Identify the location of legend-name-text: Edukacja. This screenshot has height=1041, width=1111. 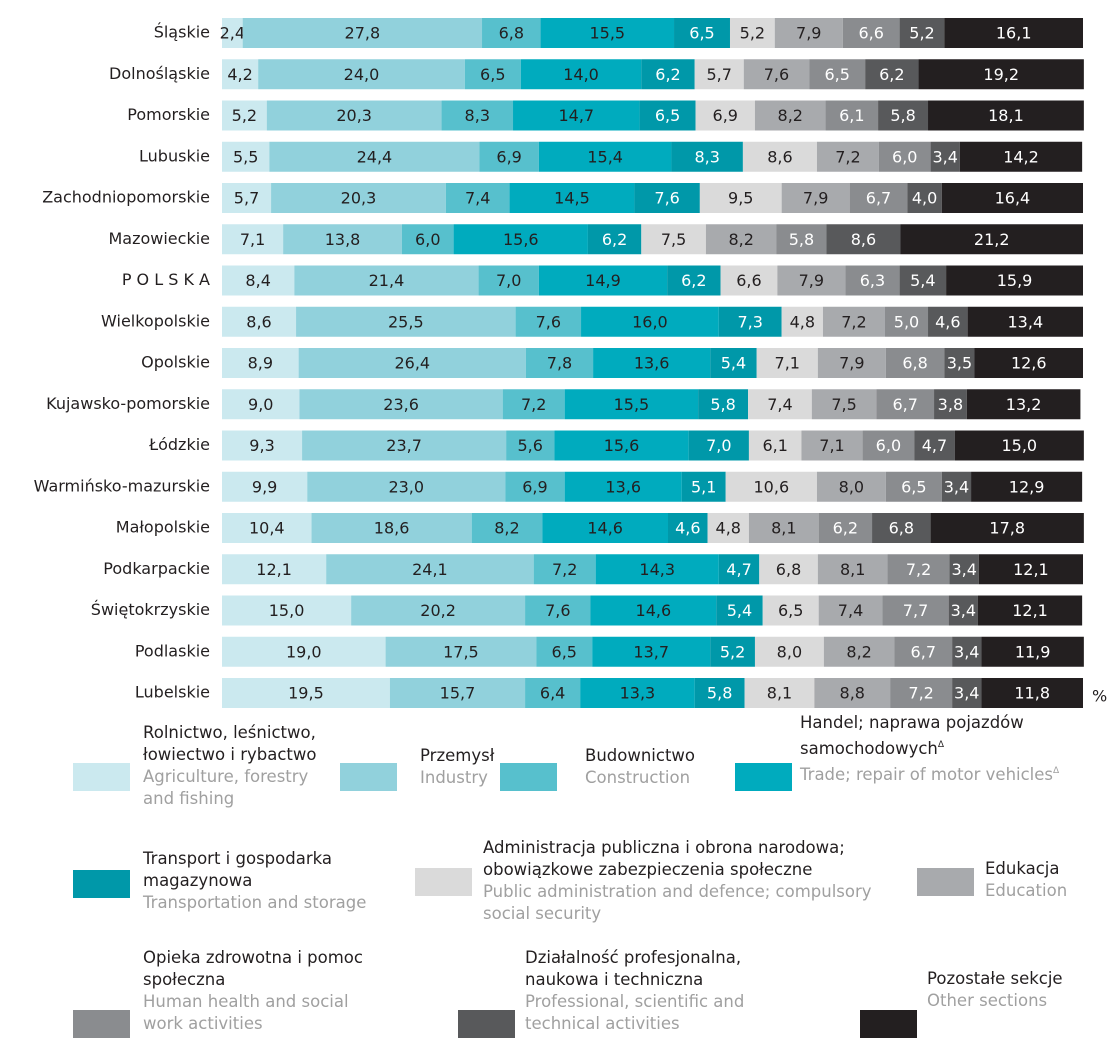
(1022, 868).